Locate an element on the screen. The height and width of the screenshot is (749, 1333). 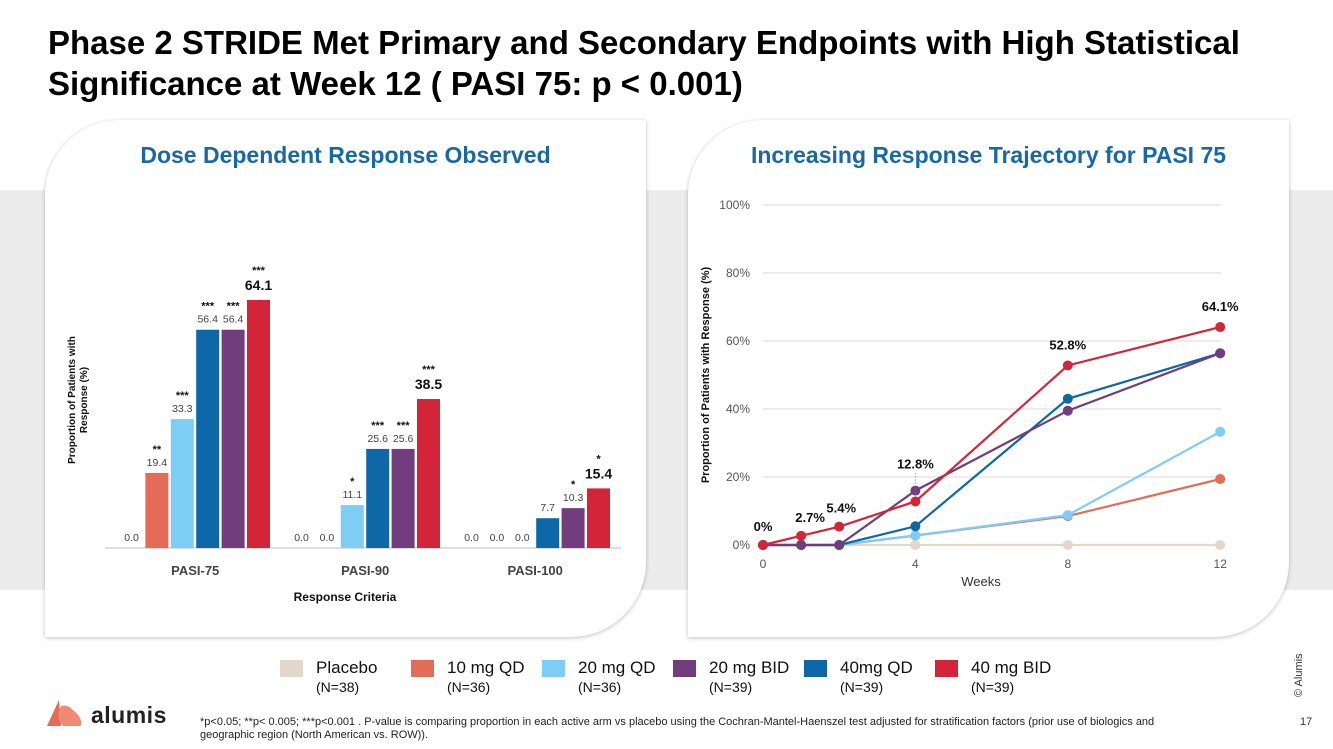
significance-marker: ** is located at coordinates (157, 450).